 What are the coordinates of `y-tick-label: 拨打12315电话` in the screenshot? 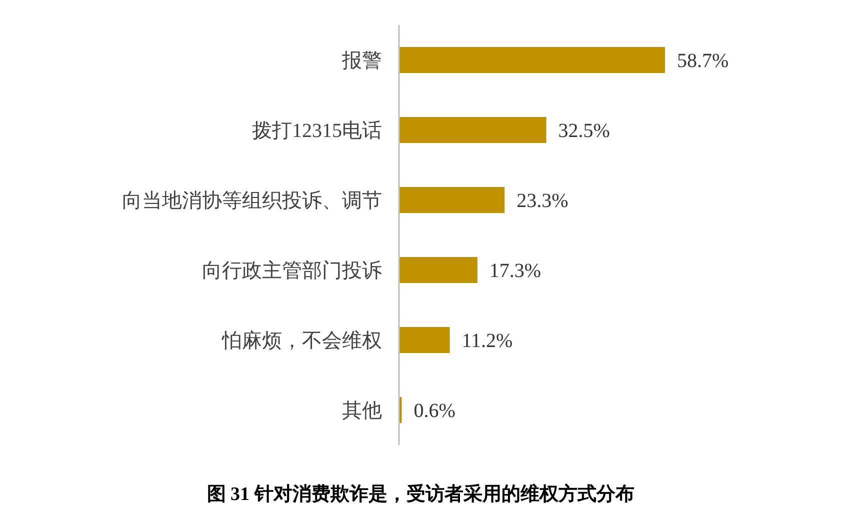 It's located at (317, 131).